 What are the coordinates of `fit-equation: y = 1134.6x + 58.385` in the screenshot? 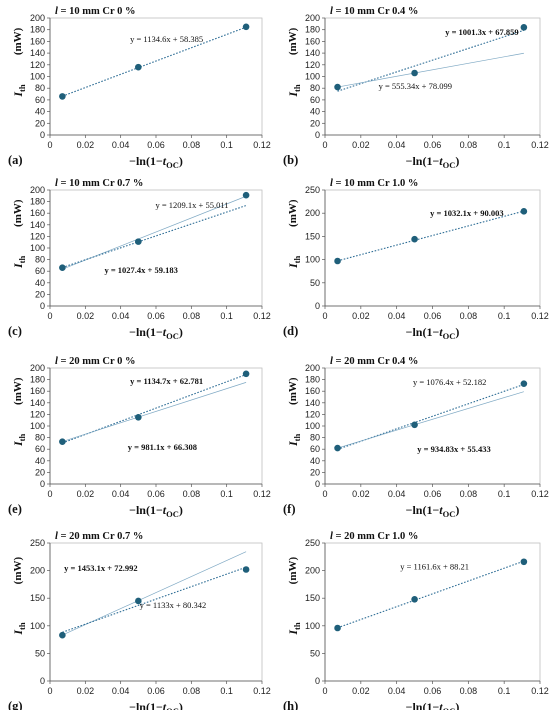 It's located at (166, 39).